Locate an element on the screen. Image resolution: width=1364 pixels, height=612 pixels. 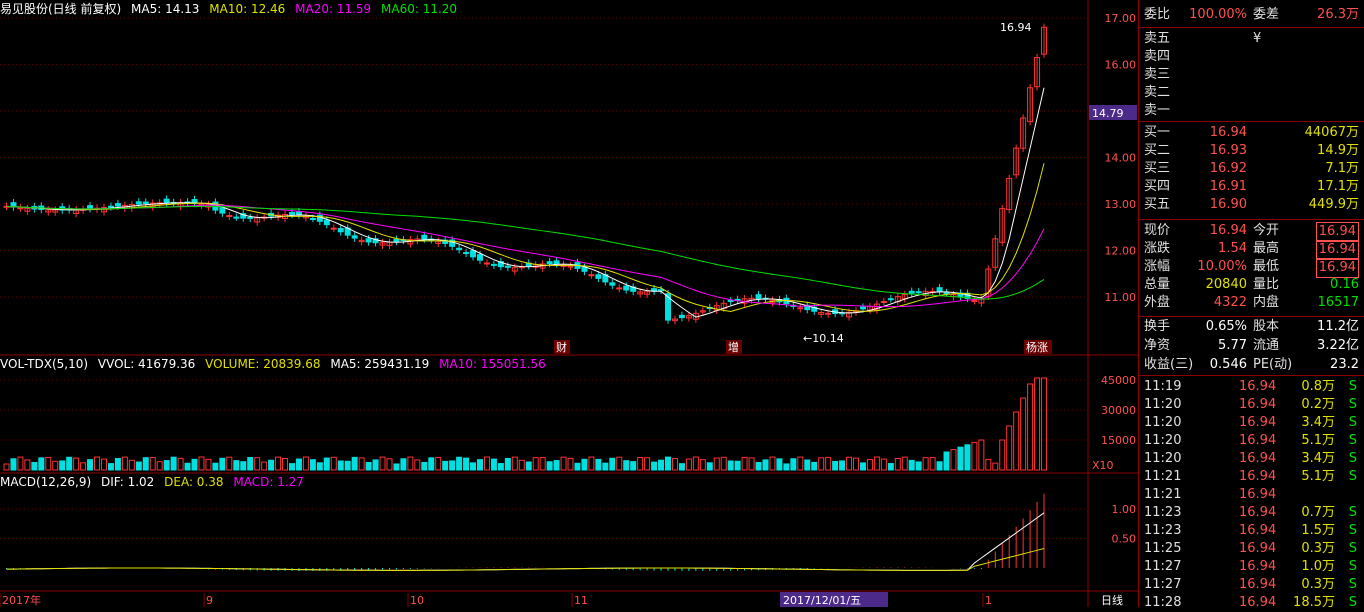
tick-row: 11:21 16.94 5.1万 S is located at coordinates (1251, 477).